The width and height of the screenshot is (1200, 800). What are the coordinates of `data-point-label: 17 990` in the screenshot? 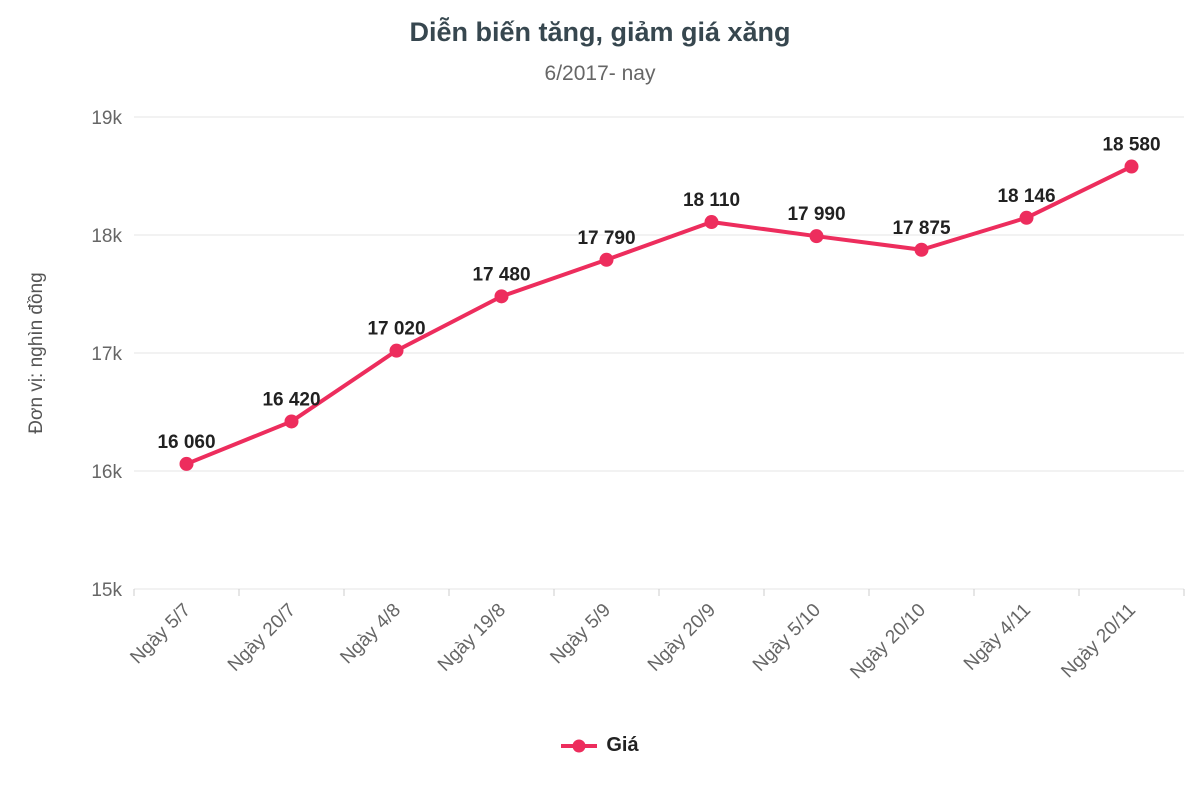 It's located at (816, 214).